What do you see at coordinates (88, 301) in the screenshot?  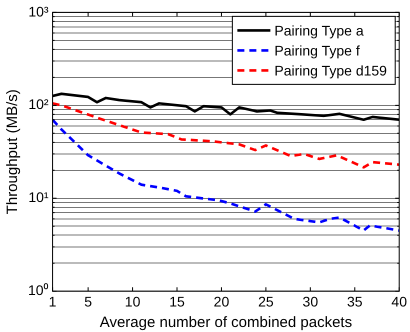 I see `x-tick-label: 5` at bounding box center [88, 301].